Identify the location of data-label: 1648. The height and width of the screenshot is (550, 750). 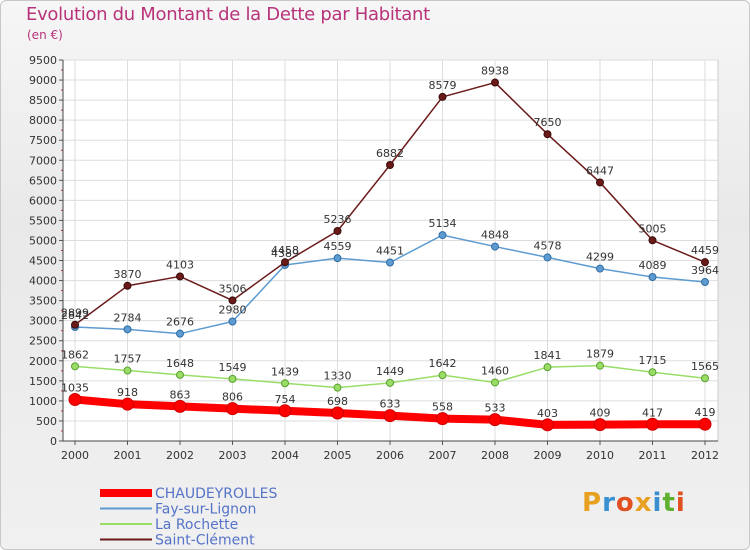
(180, 363).